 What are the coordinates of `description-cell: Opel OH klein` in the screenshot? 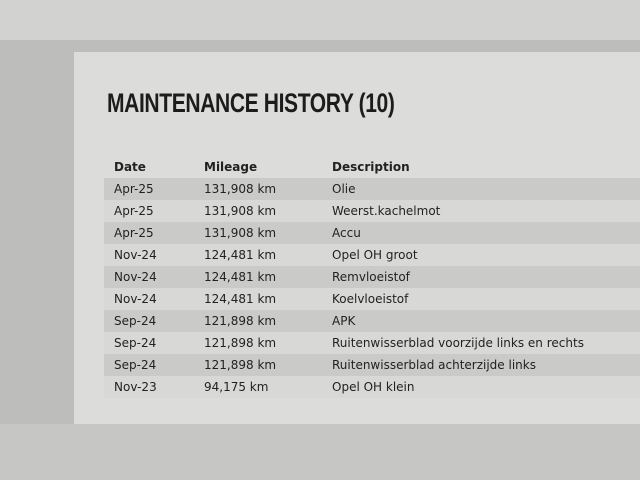 It's located at (481, 387).